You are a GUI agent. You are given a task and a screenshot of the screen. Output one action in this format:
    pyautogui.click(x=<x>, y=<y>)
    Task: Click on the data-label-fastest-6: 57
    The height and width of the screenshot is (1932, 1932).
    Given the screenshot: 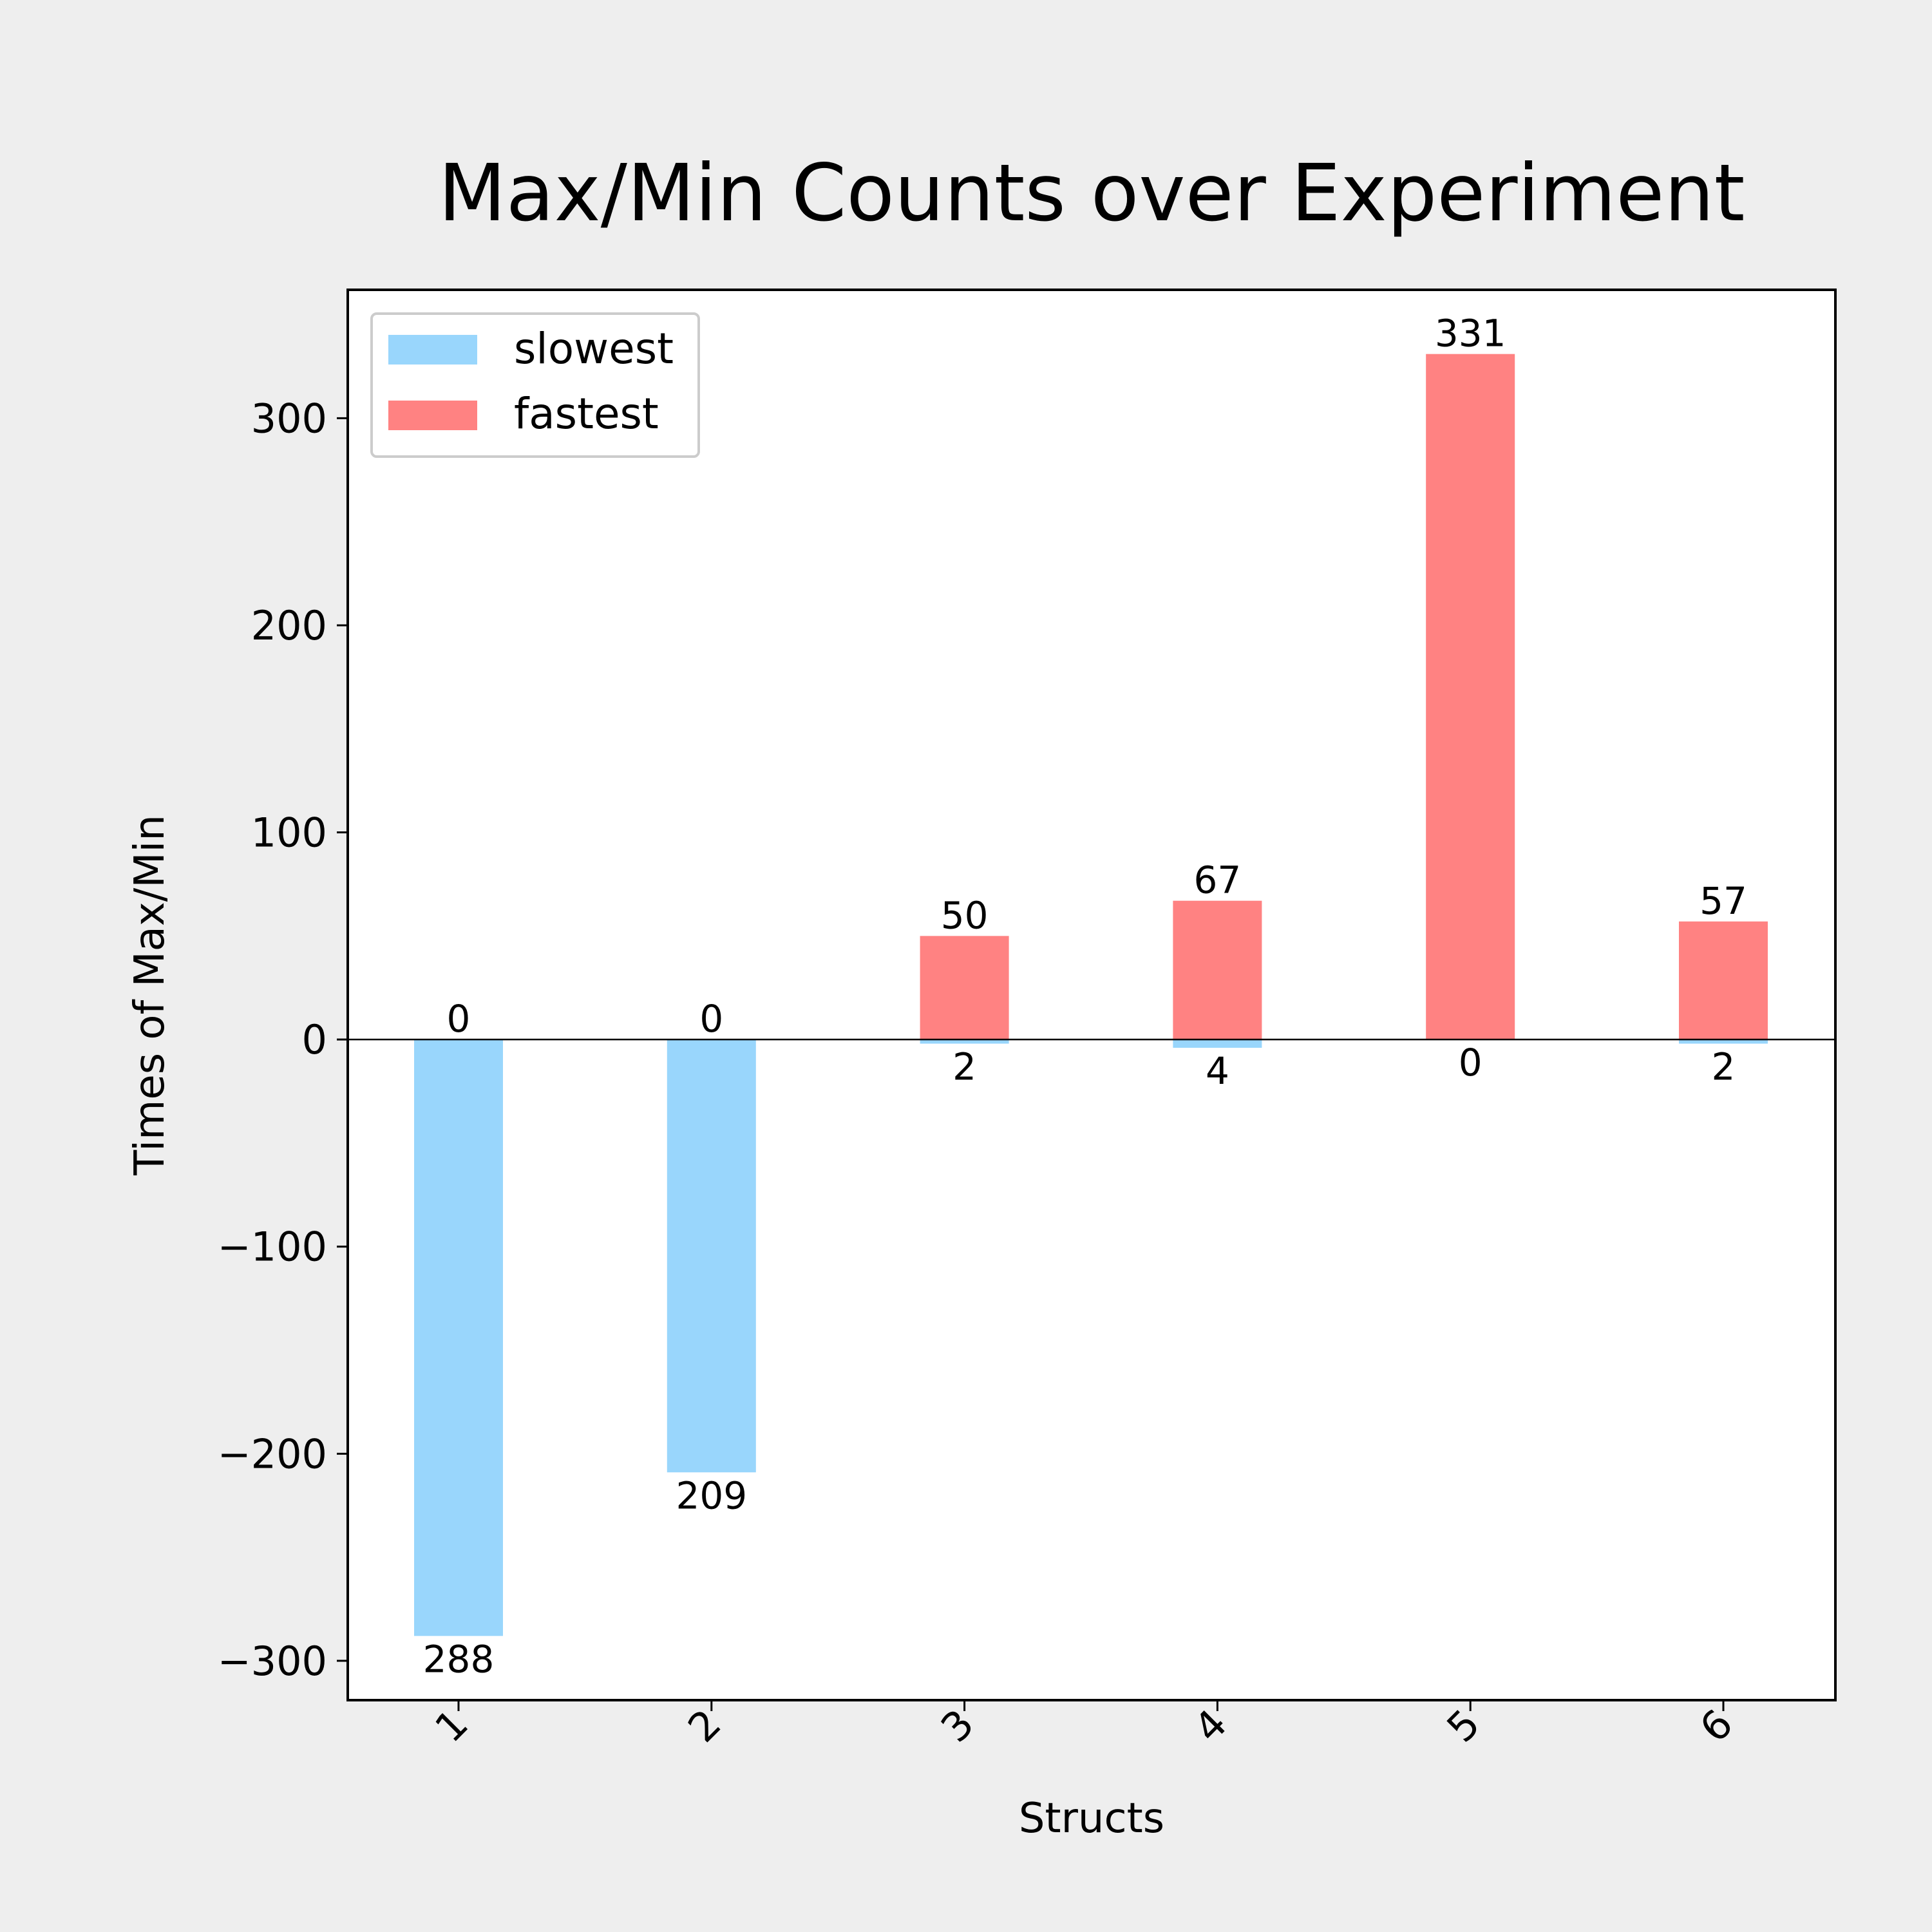 What is the action you would take?
    pyautogui.click(x=1723, y=901)
    